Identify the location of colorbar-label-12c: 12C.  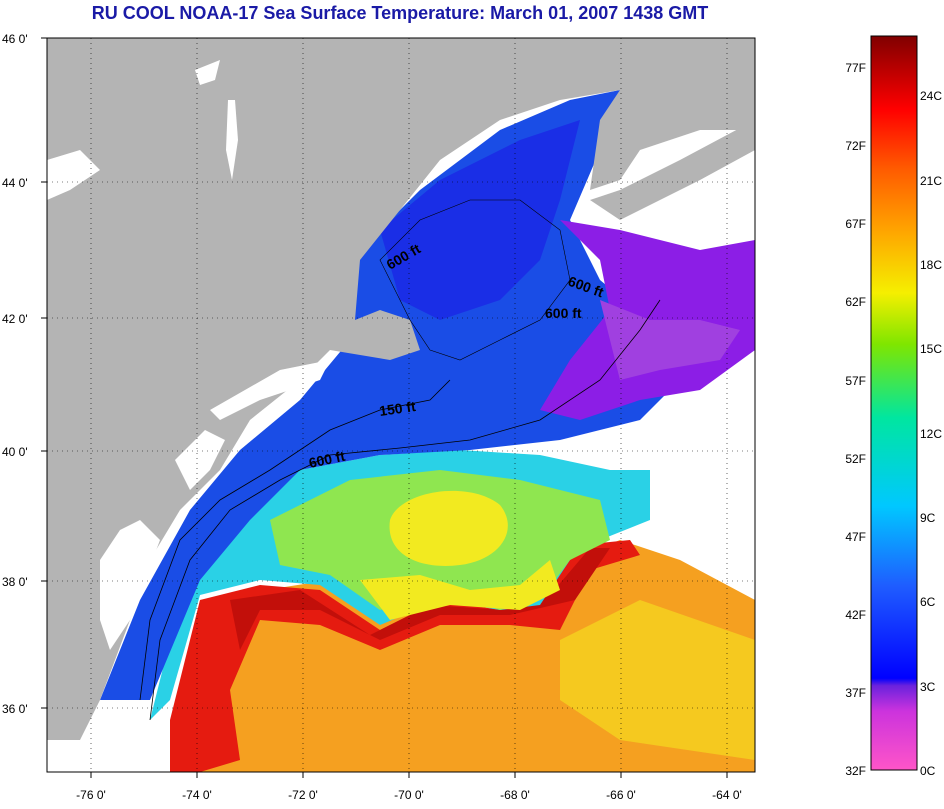
(931, 434).